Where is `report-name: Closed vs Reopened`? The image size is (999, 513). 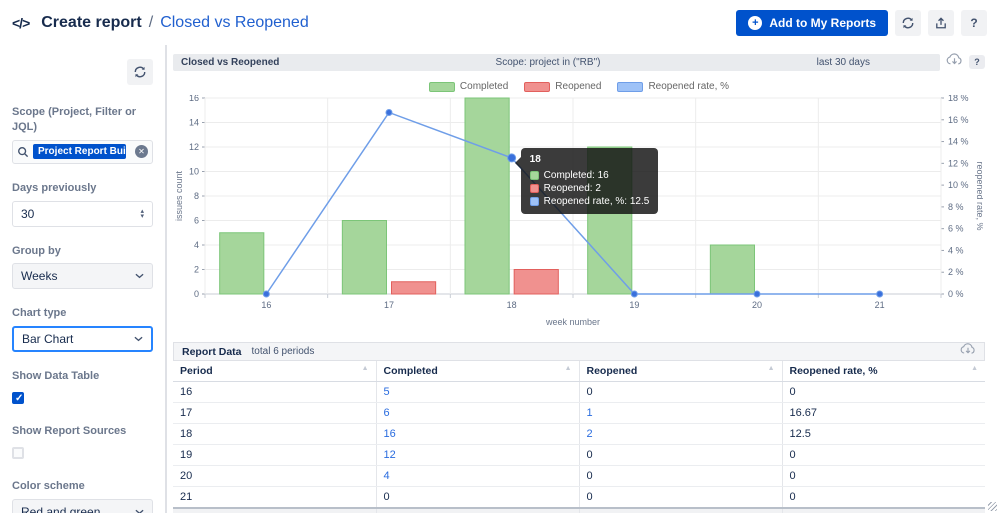
report-name: Closed vs Reopened is located at coordinates (234, 22).